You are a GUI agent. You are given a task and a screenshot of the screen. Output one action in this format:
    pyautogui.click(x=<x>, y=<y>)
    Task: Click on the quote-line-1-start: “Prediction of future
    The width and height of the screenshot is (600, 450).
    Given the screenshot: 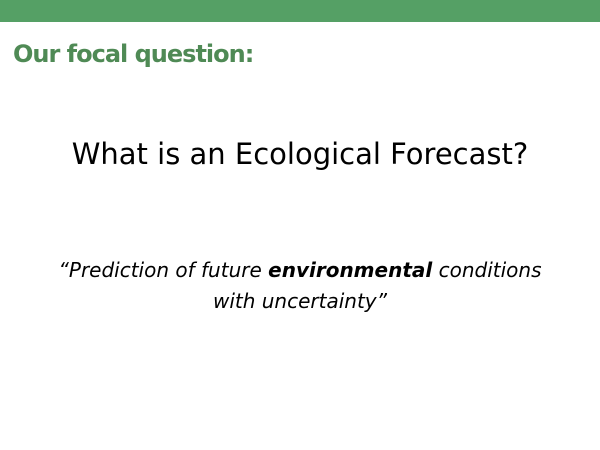 What is the action you would take?
    pyautogui.click(x=163, y=270)
    